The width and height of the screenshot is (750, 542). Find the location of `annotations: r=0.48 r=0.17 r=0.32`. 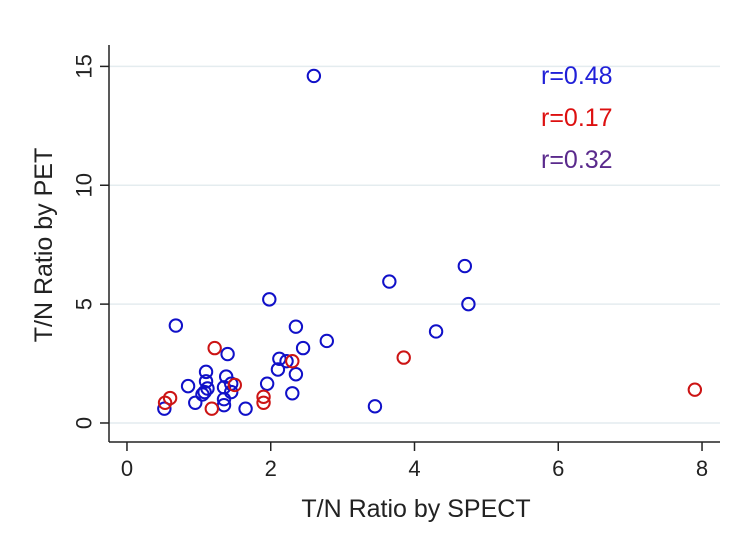

annotations: r=0.48 r=0.17 r=0.32 is located at coordinates (577, 118).